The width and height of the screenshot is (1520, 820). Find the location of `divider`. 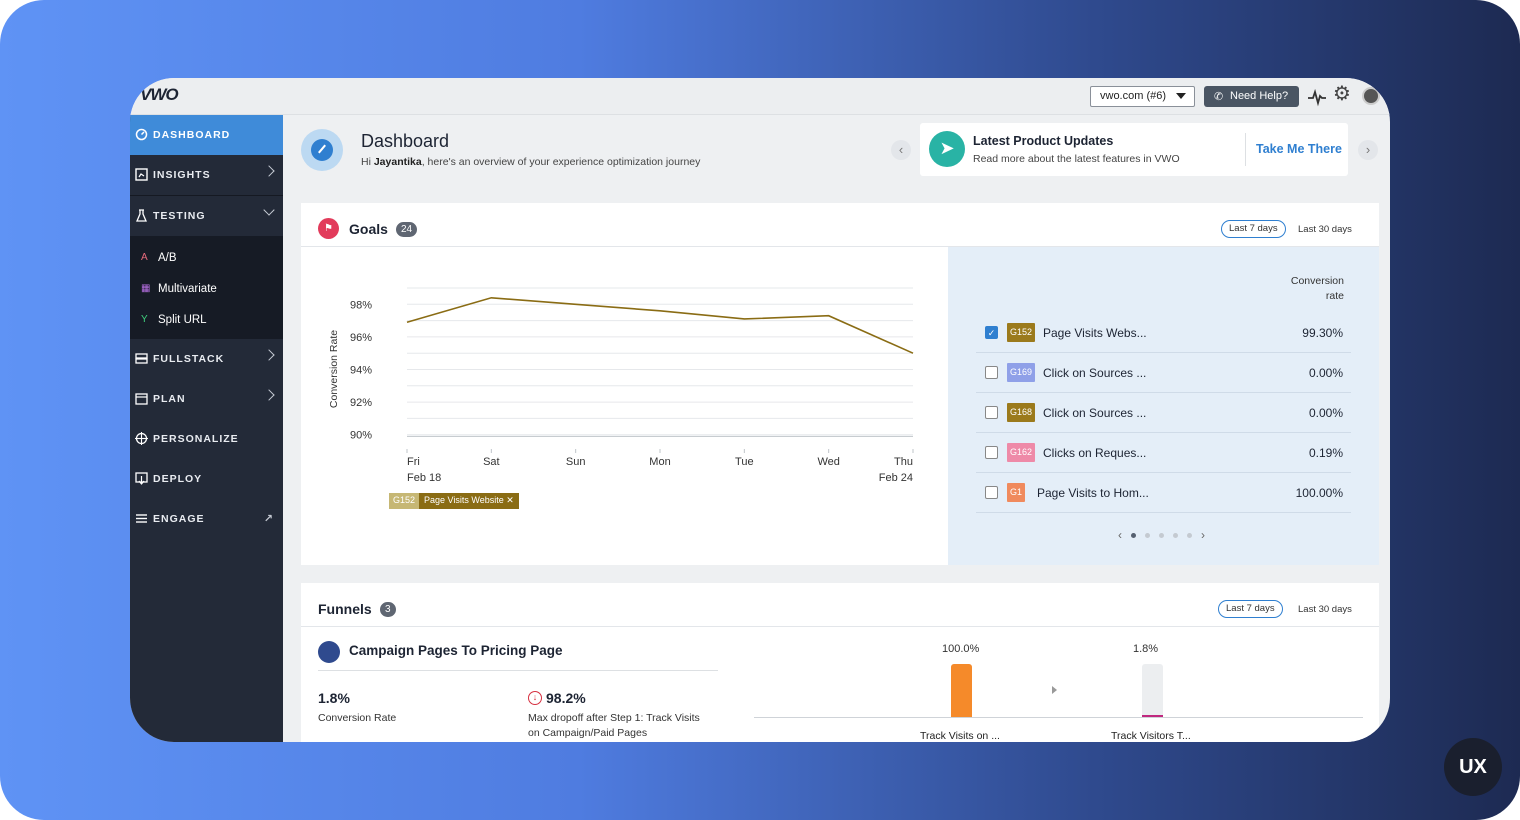

divider is located at coordinates (518, 670).